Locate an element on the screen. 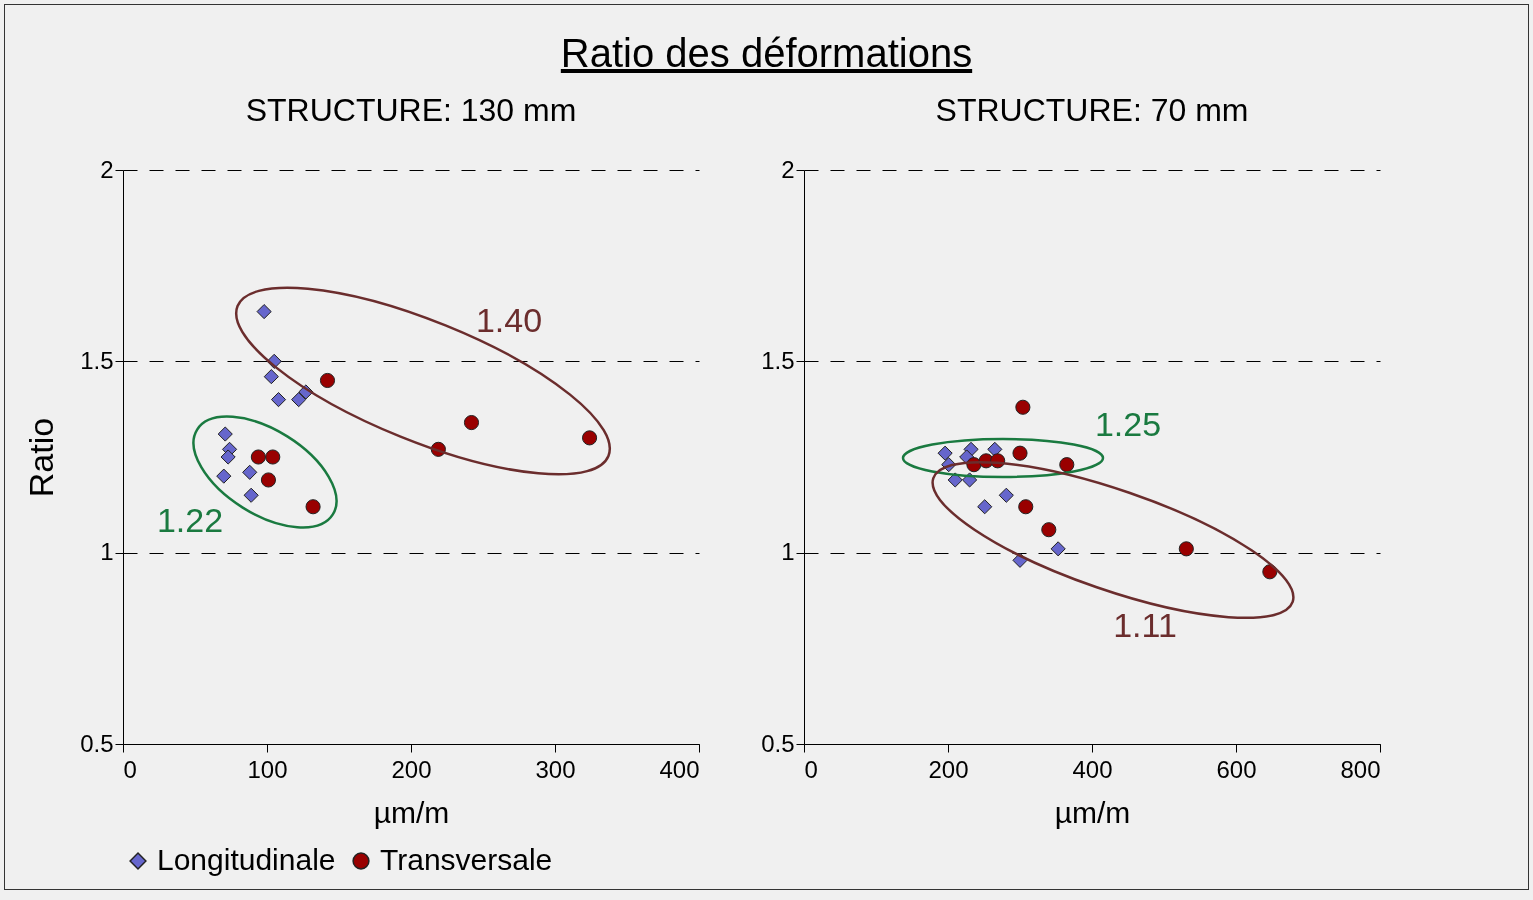 This screenshot has height=900, width=1533. x-tick-label: 100 is located at coordinates (267, 769).